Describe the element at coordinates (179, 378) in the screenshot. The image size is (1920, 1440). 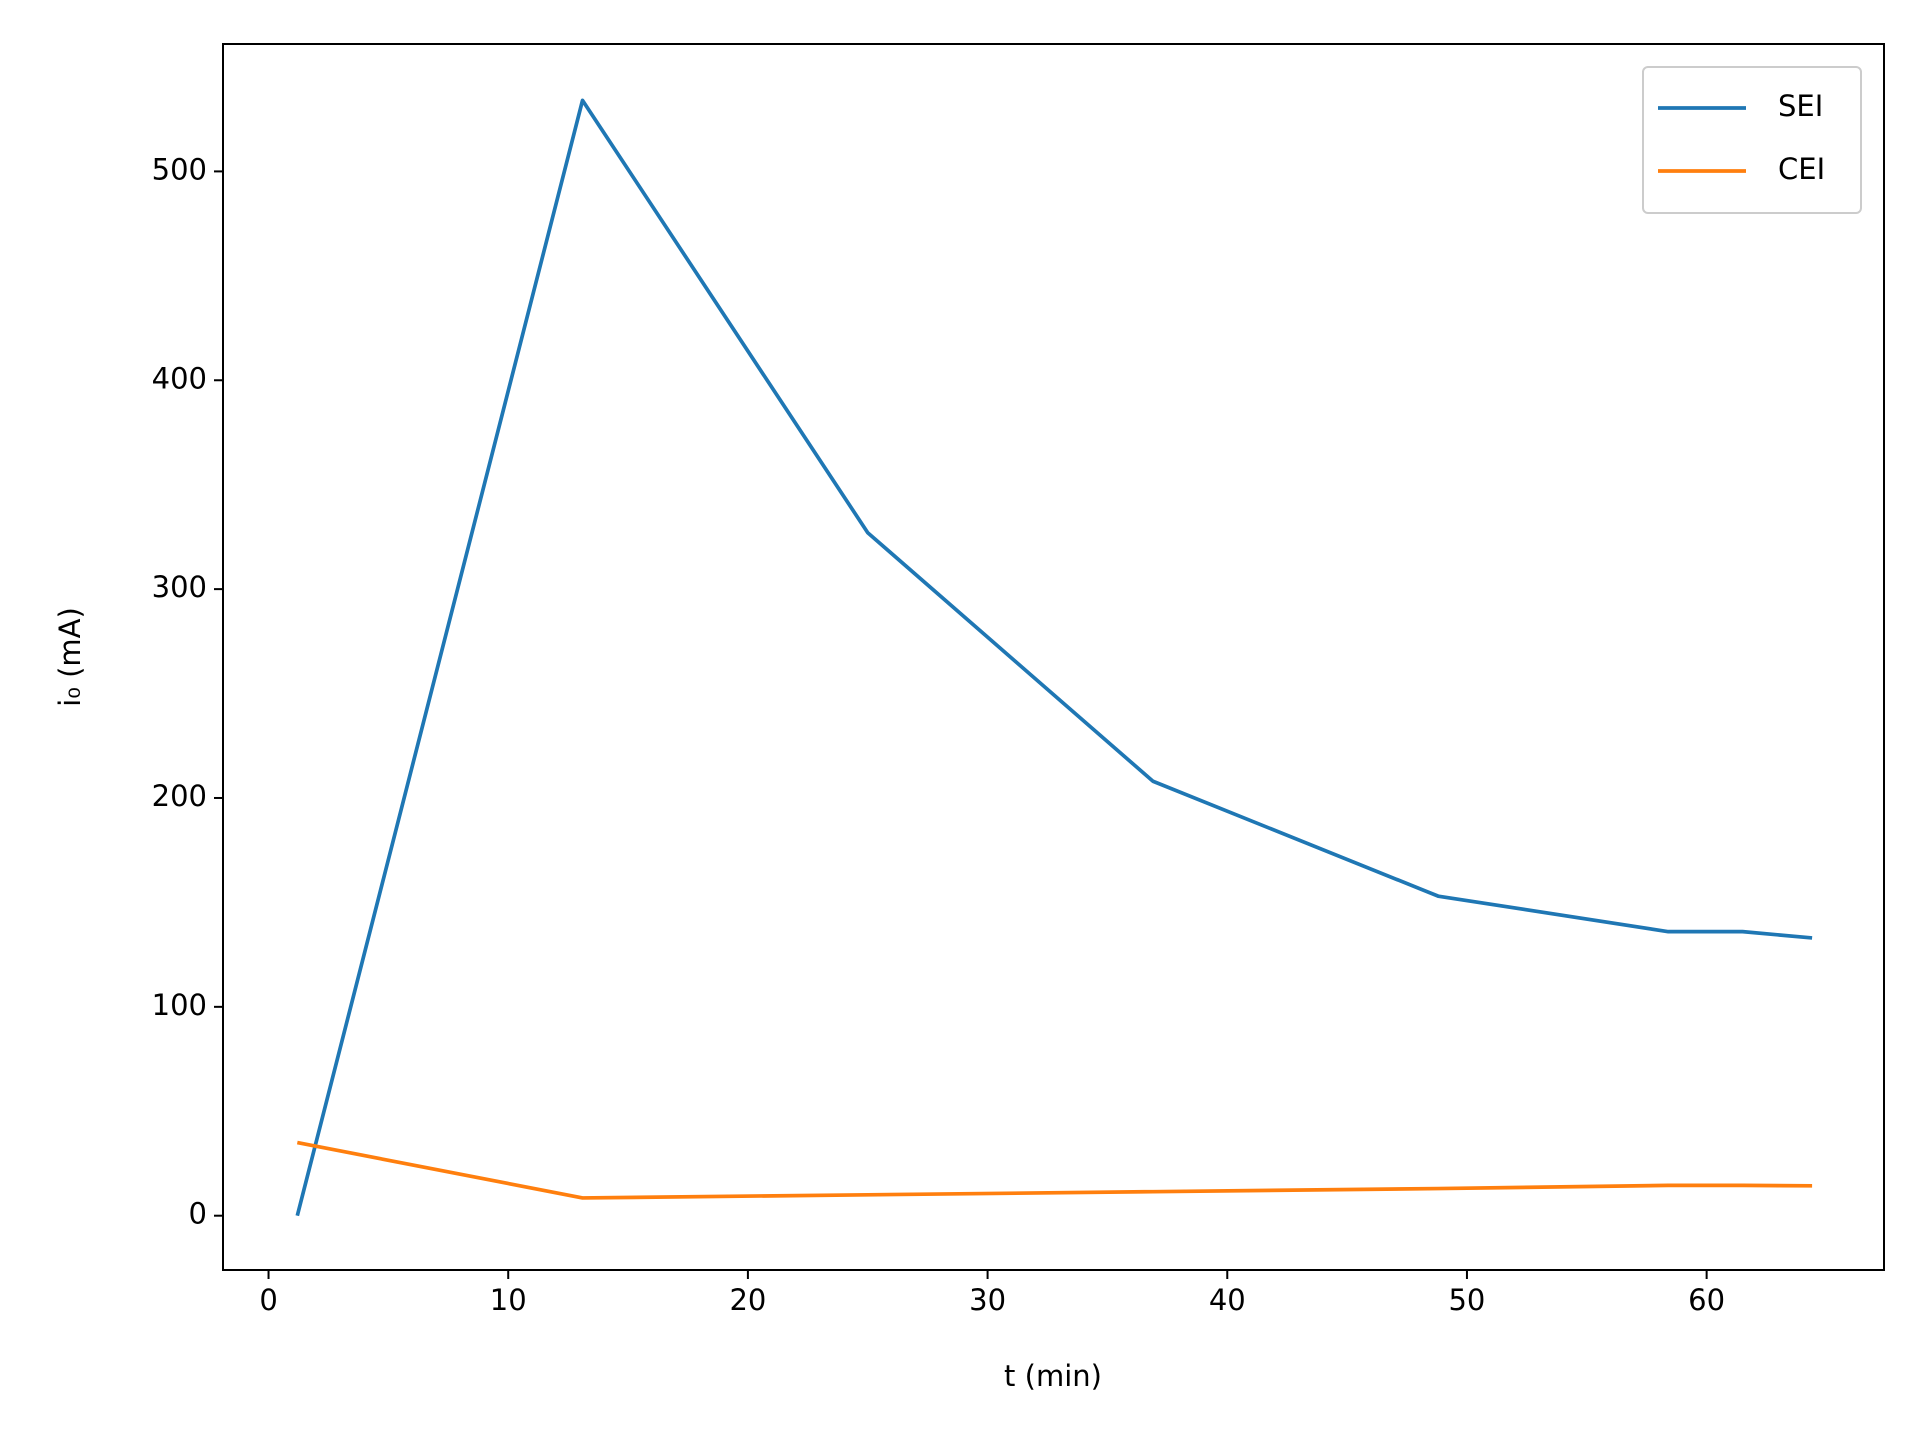
I see `y-tick-label: 400` at that location.